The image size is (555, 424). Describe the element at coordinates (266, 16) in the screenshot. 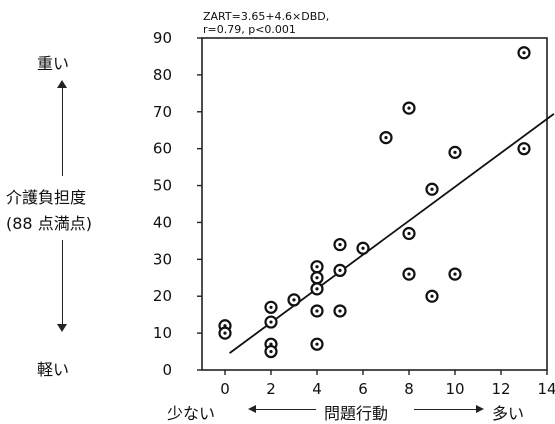

I see `equation-line-1: ZART=3.65+4.6×DBD,` at that location.